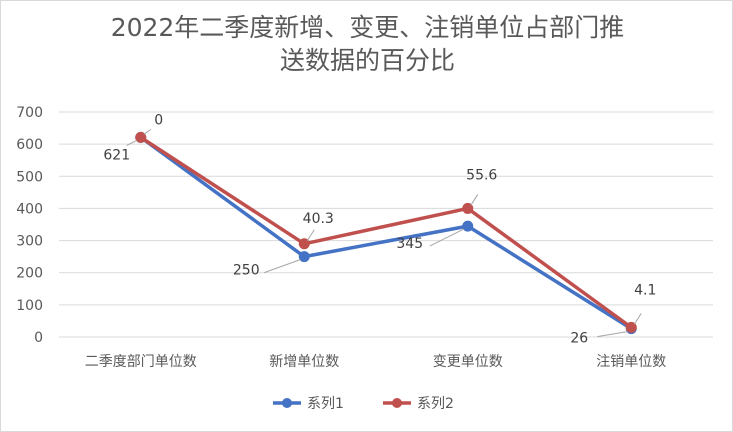  What do you see at coordinates (29, 209) in the screenshot?
I see `y-tick-label: 400` at bounding box center [29, 209].